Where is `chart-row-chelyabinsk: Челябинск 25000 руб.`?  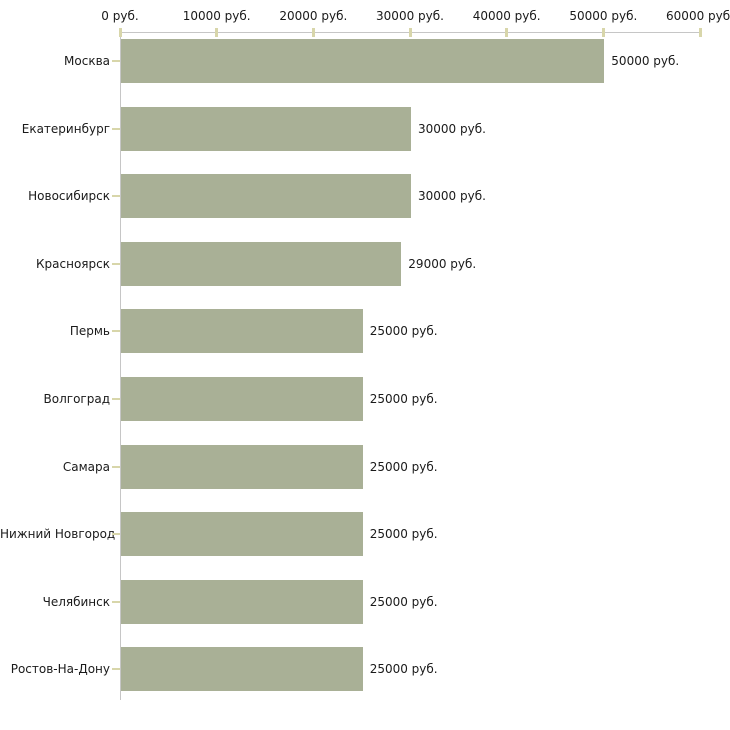
chart-row-chelyabinsk: Челябинск 25000 руб. is located at coordinates (365, 601).